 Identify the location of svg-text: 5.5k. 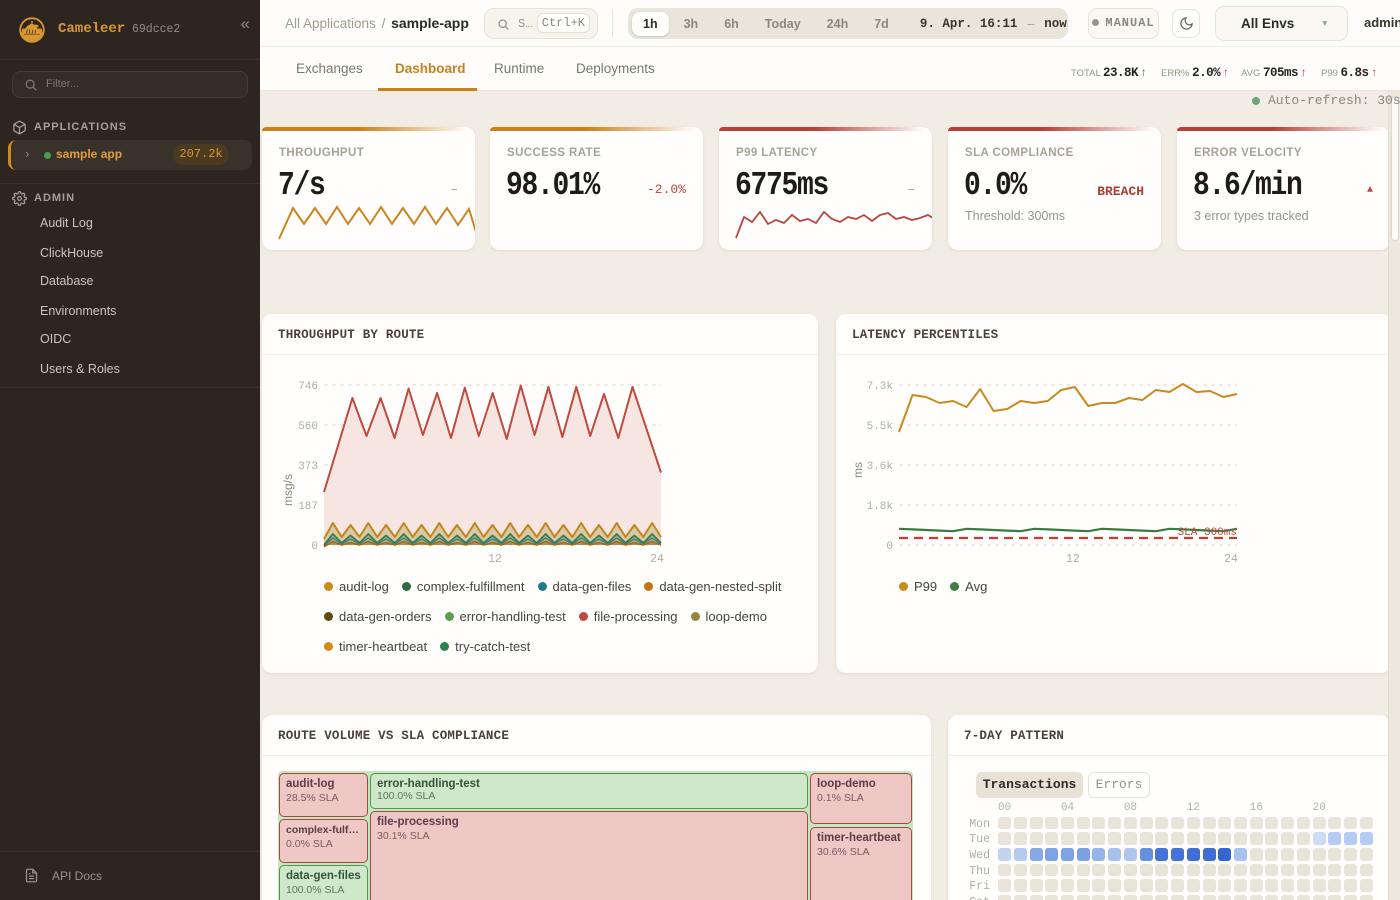
(880, 427).